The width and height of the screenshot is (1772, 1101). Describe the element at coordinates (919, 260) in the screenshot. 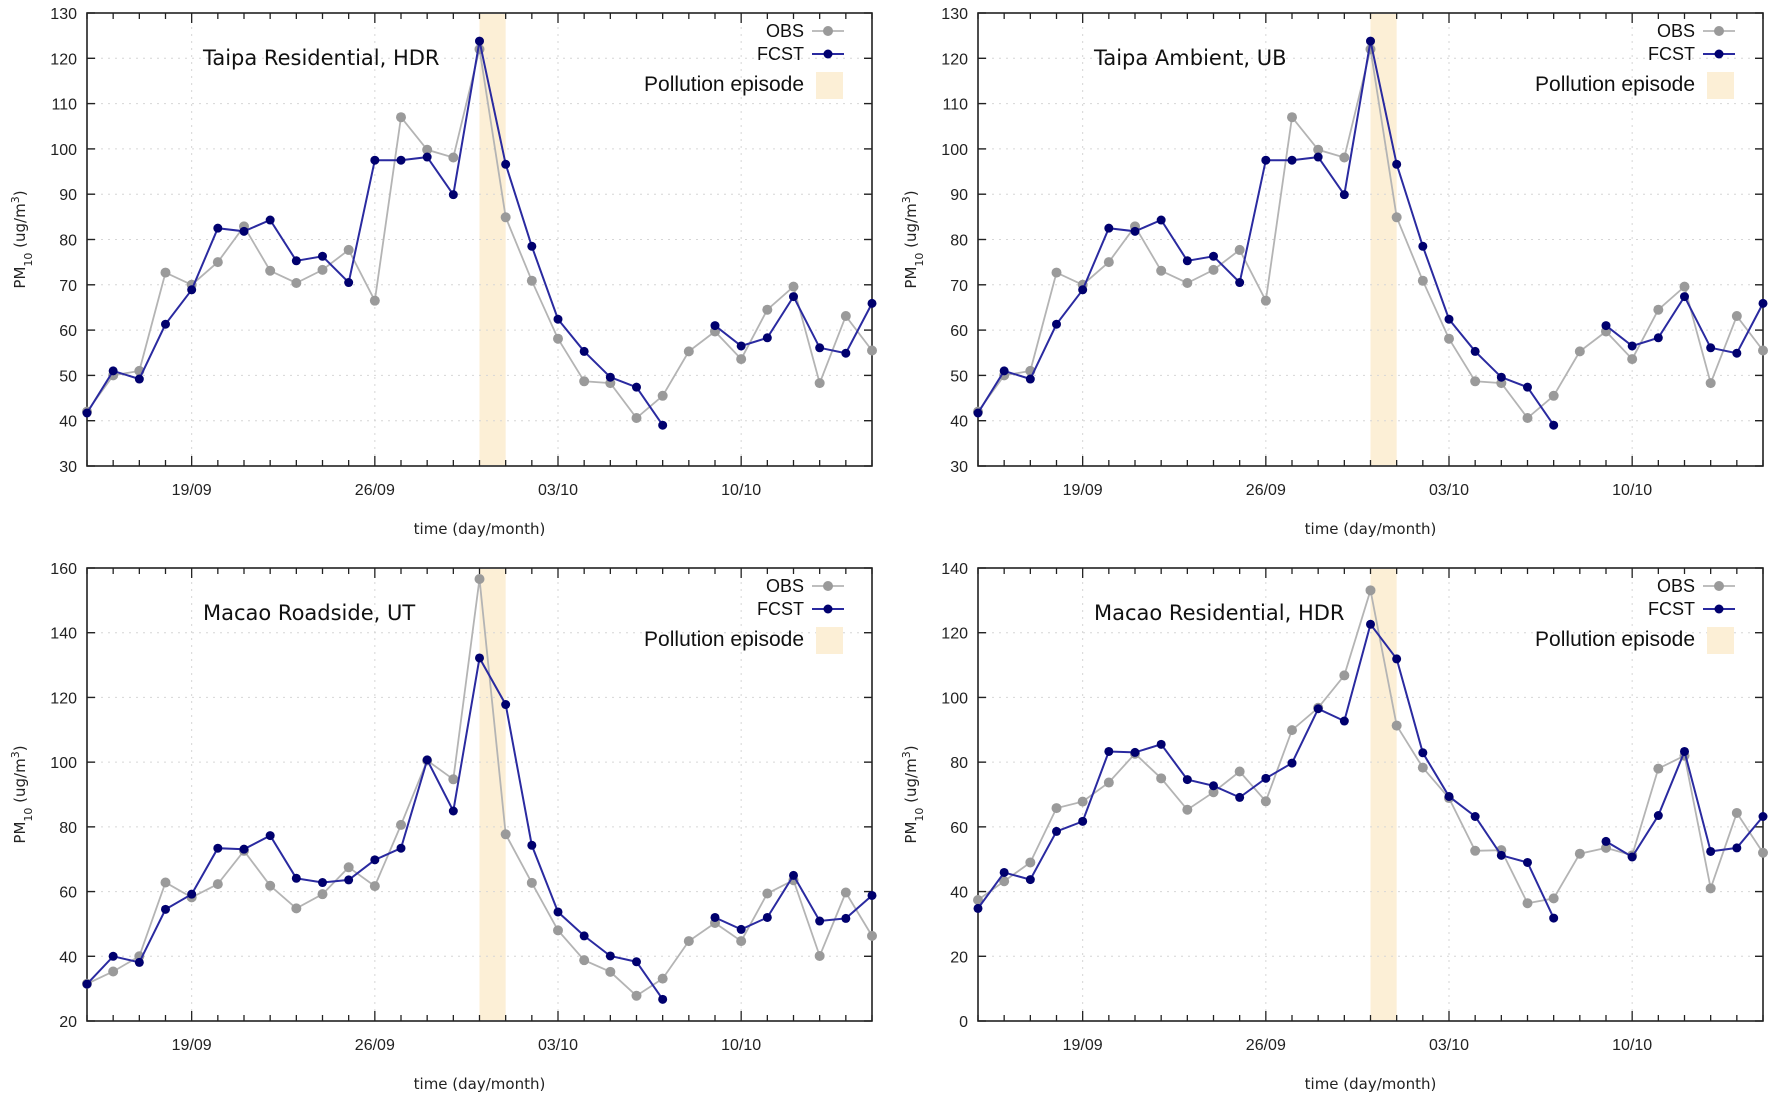

I see `y-axis-title-part: 10` at that location.